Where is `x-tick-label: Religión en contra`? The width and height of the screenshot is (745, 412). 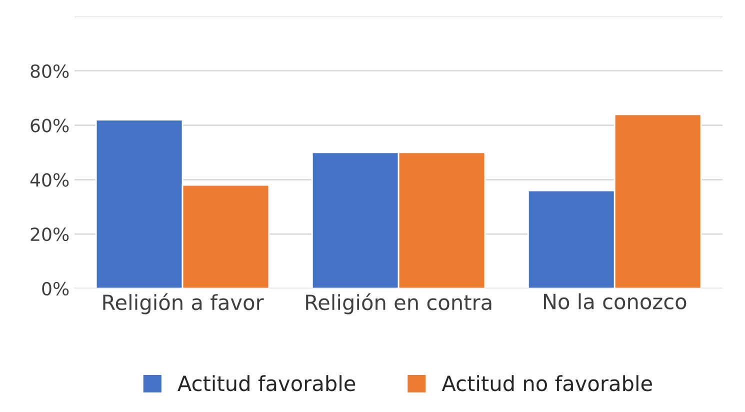 x-tick-label: Religión en contra is located at coordinates (399, 303).